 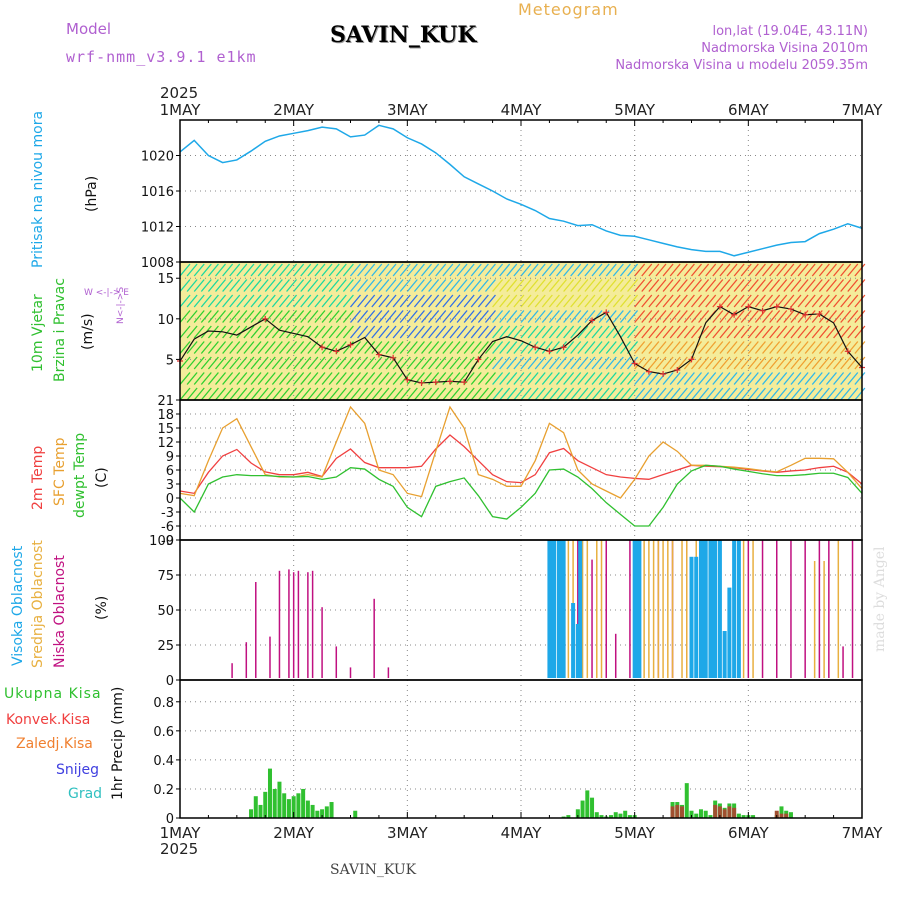 I want to click on temp-tick-label: 9, so click(x=170, y=457).